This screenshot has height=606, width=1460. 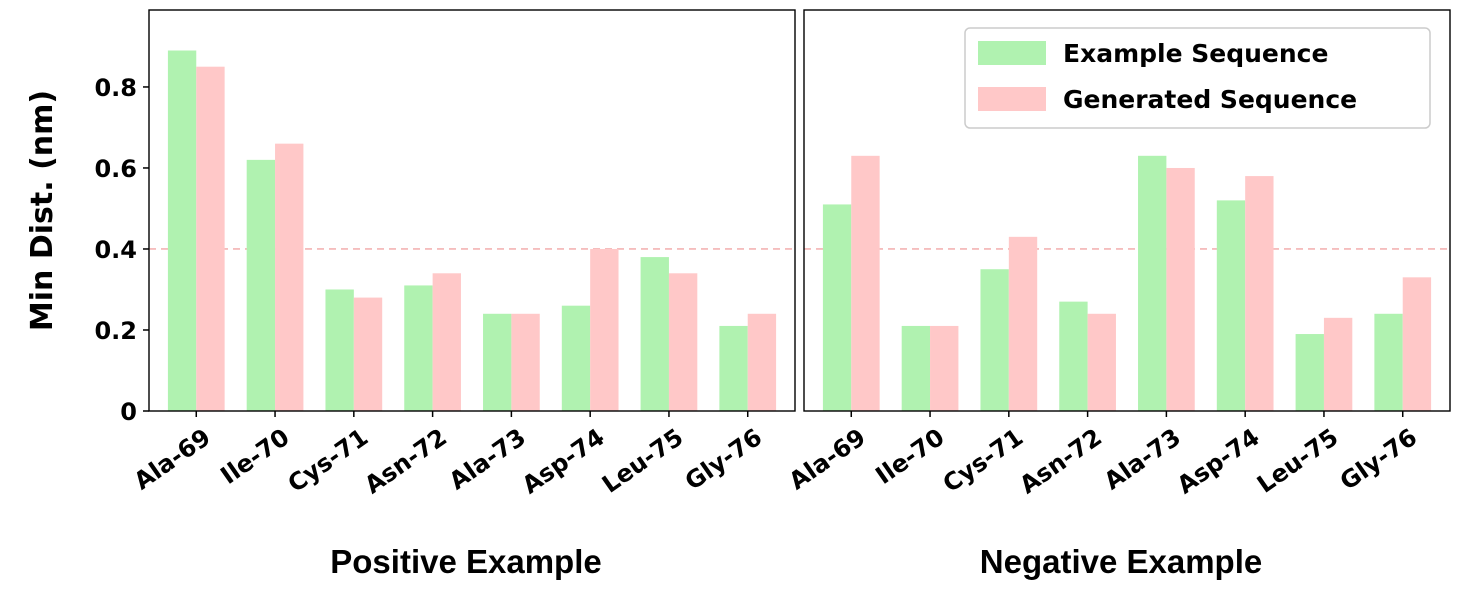 What do you see at coordinates (128, 412) in the screenshot?
I see `y-tick-label: 0` at bounding box center [128, 412].